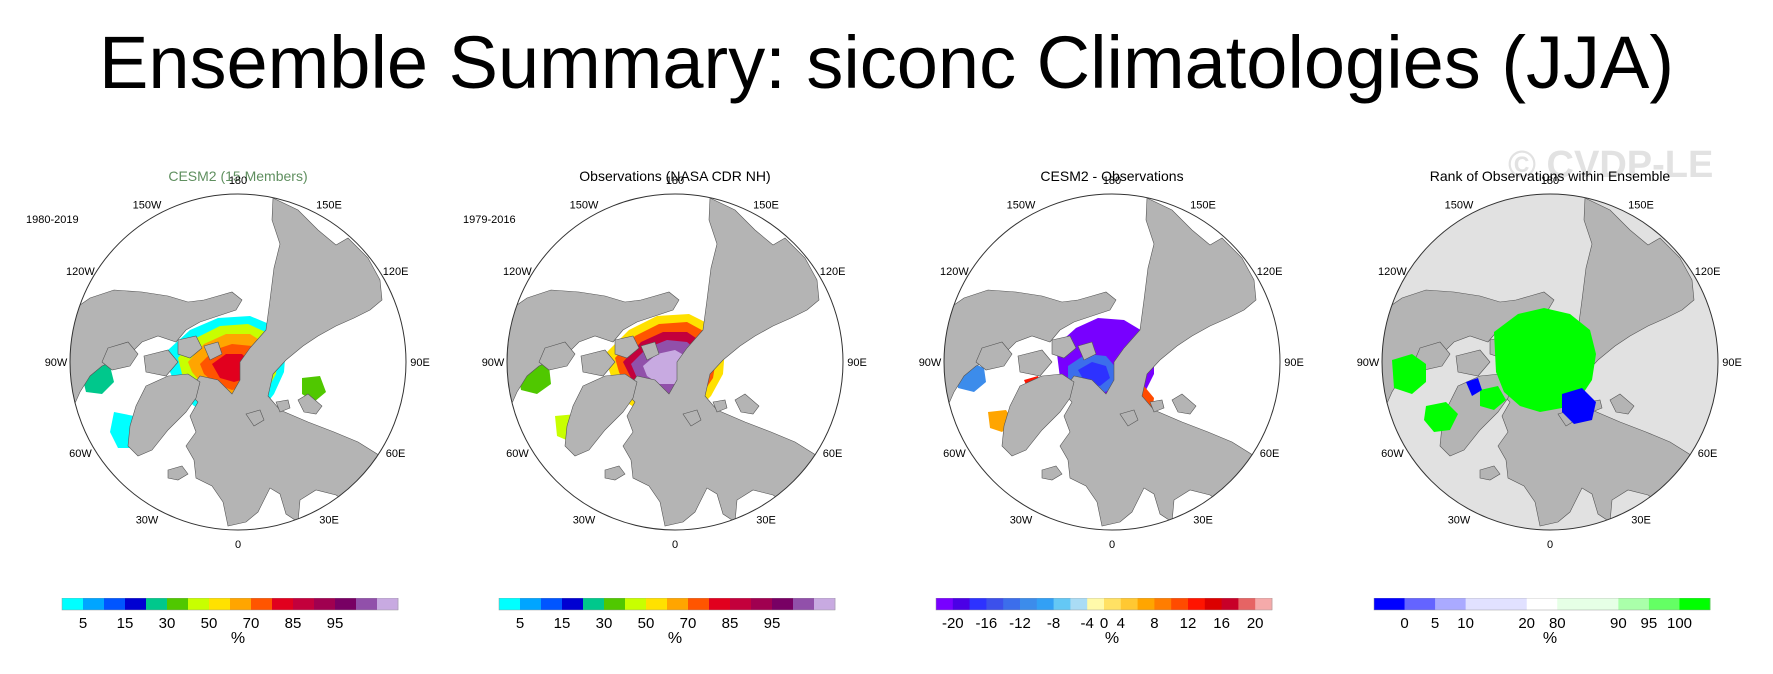  Describe the element at coordinates (230, 614) in the screenshot. I see `colorbar: 5 15 30 50 70 85 95` at that location.